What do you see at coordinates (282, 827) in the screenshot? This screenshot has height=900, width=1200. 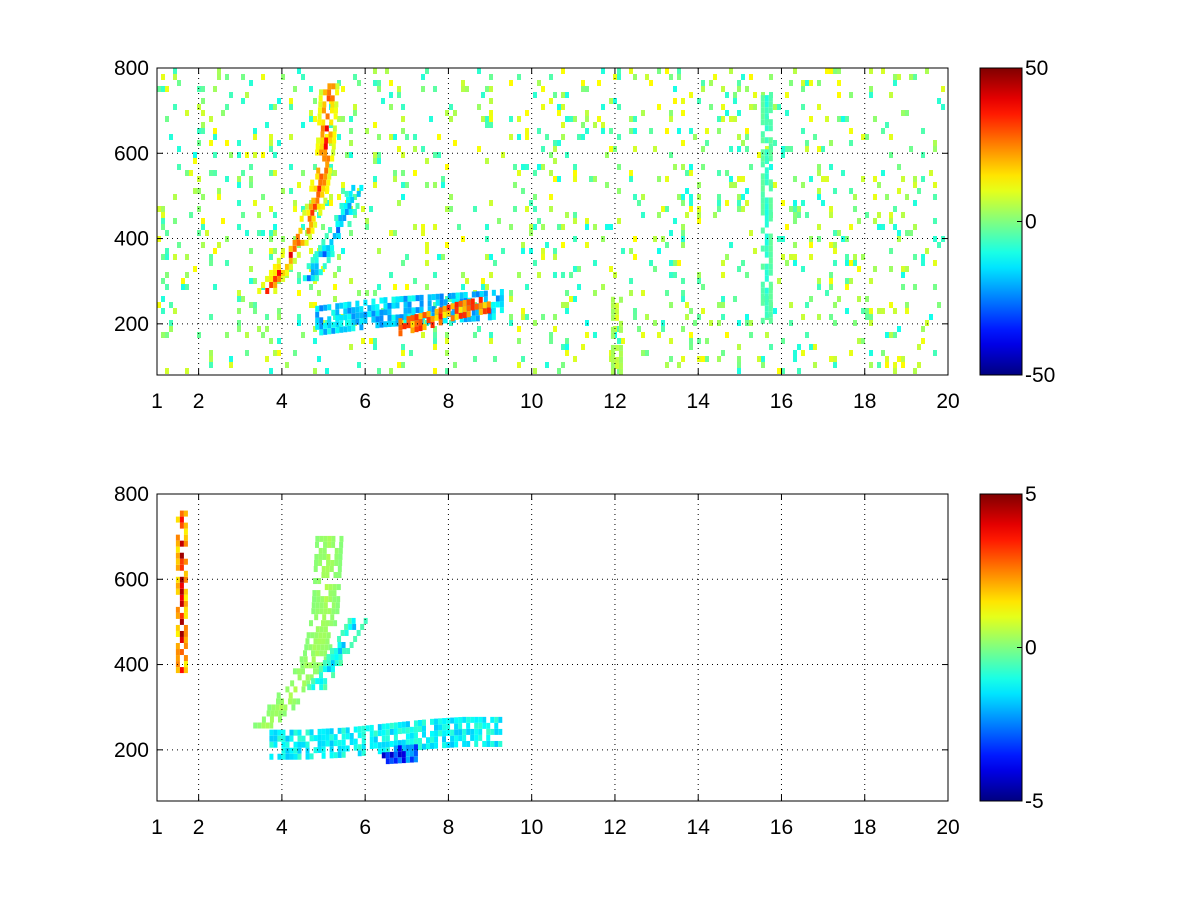 I see `x-tick-label: 4` at bounding box center [282, 827].